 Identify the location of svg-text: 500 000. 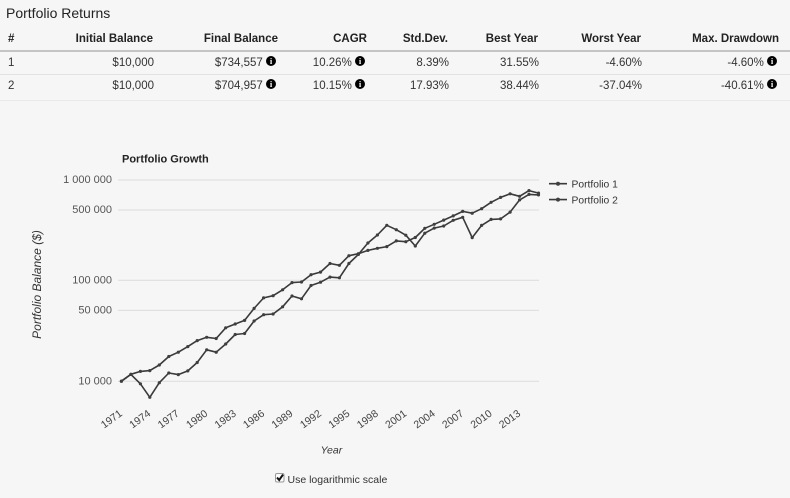
(92, 210).